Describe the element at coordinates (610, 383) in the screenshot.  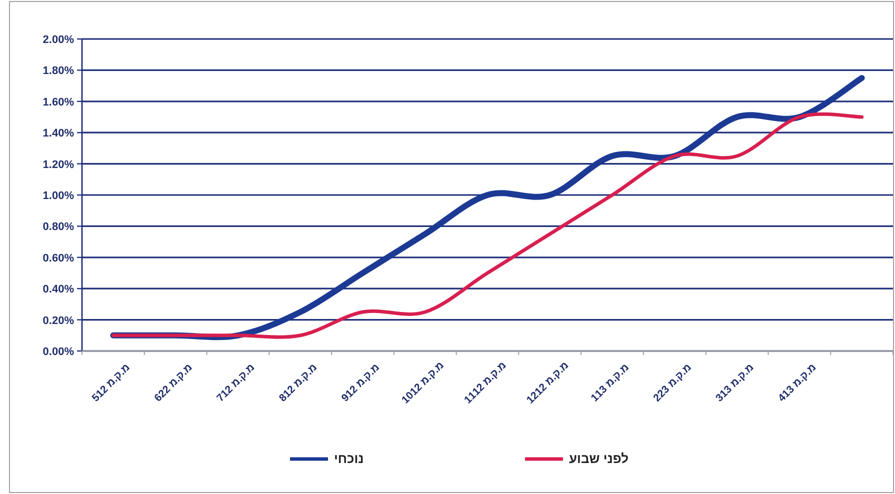
I see `x-tick-label: 113 מ.ק.מ` at that location.